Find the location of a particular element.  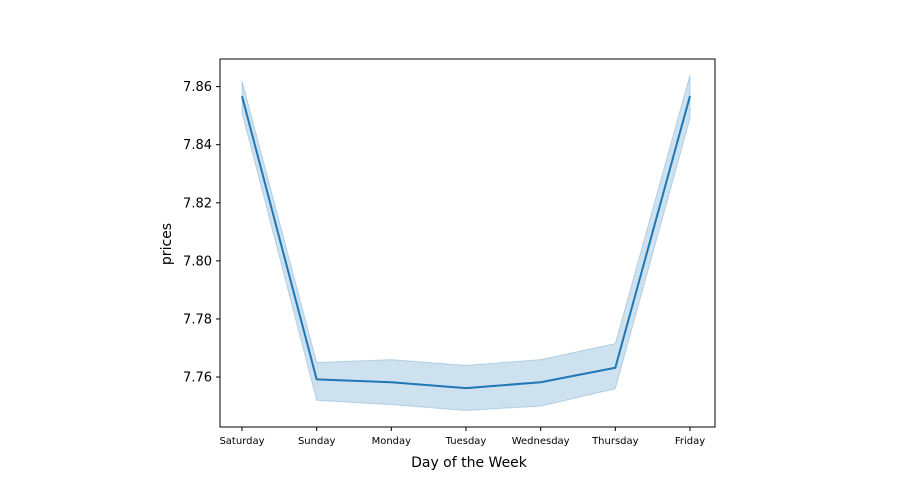

x-tick-label: Thursday is located at coordinates (615, 441).